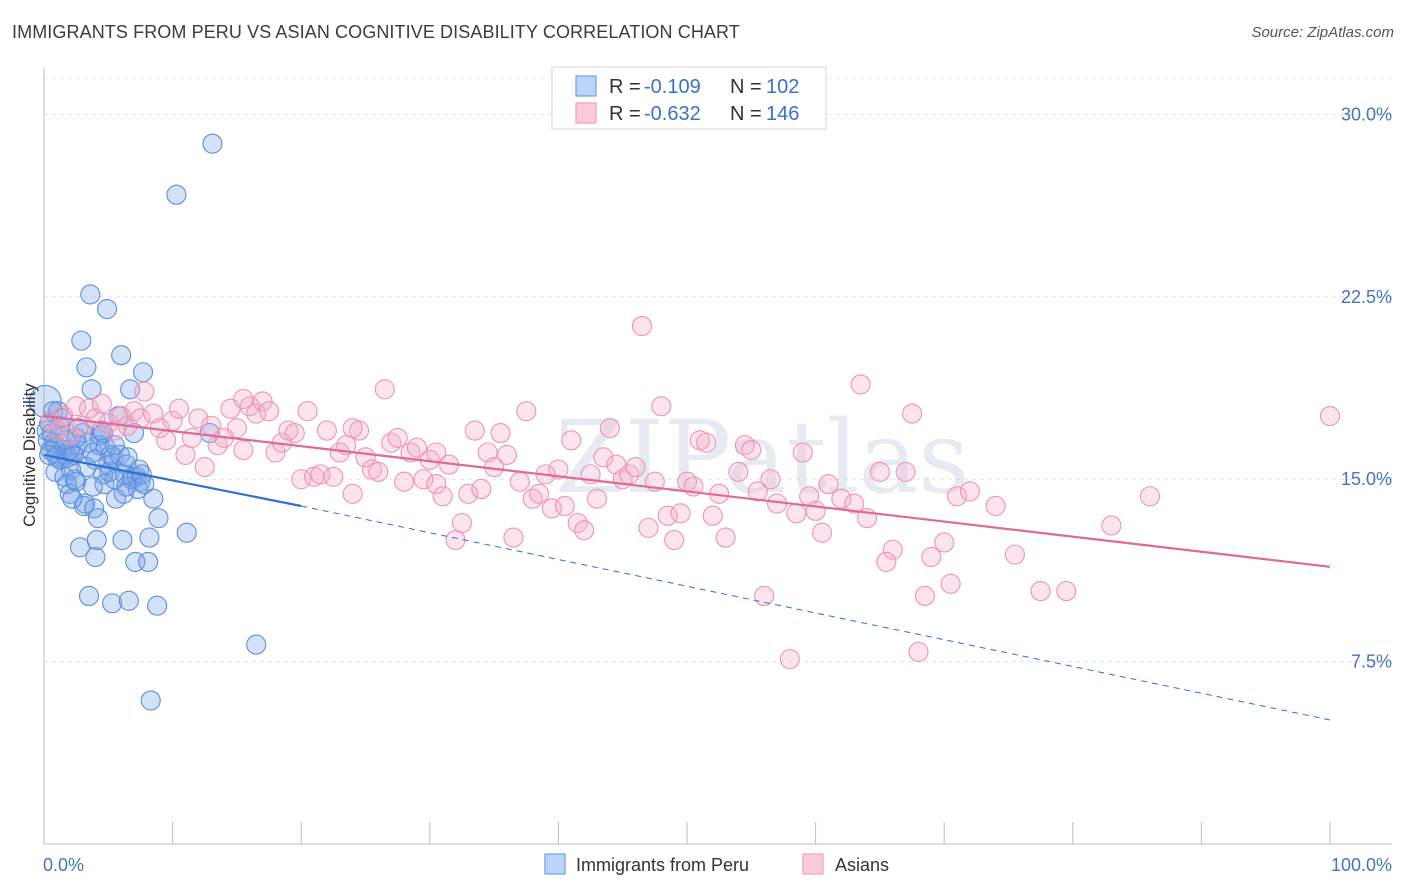  What do you see at coordinates (1322, 32) in the screenshot?
I see `source-label: Source: ZipAtlas.com` at bounding box center [1322, 32].